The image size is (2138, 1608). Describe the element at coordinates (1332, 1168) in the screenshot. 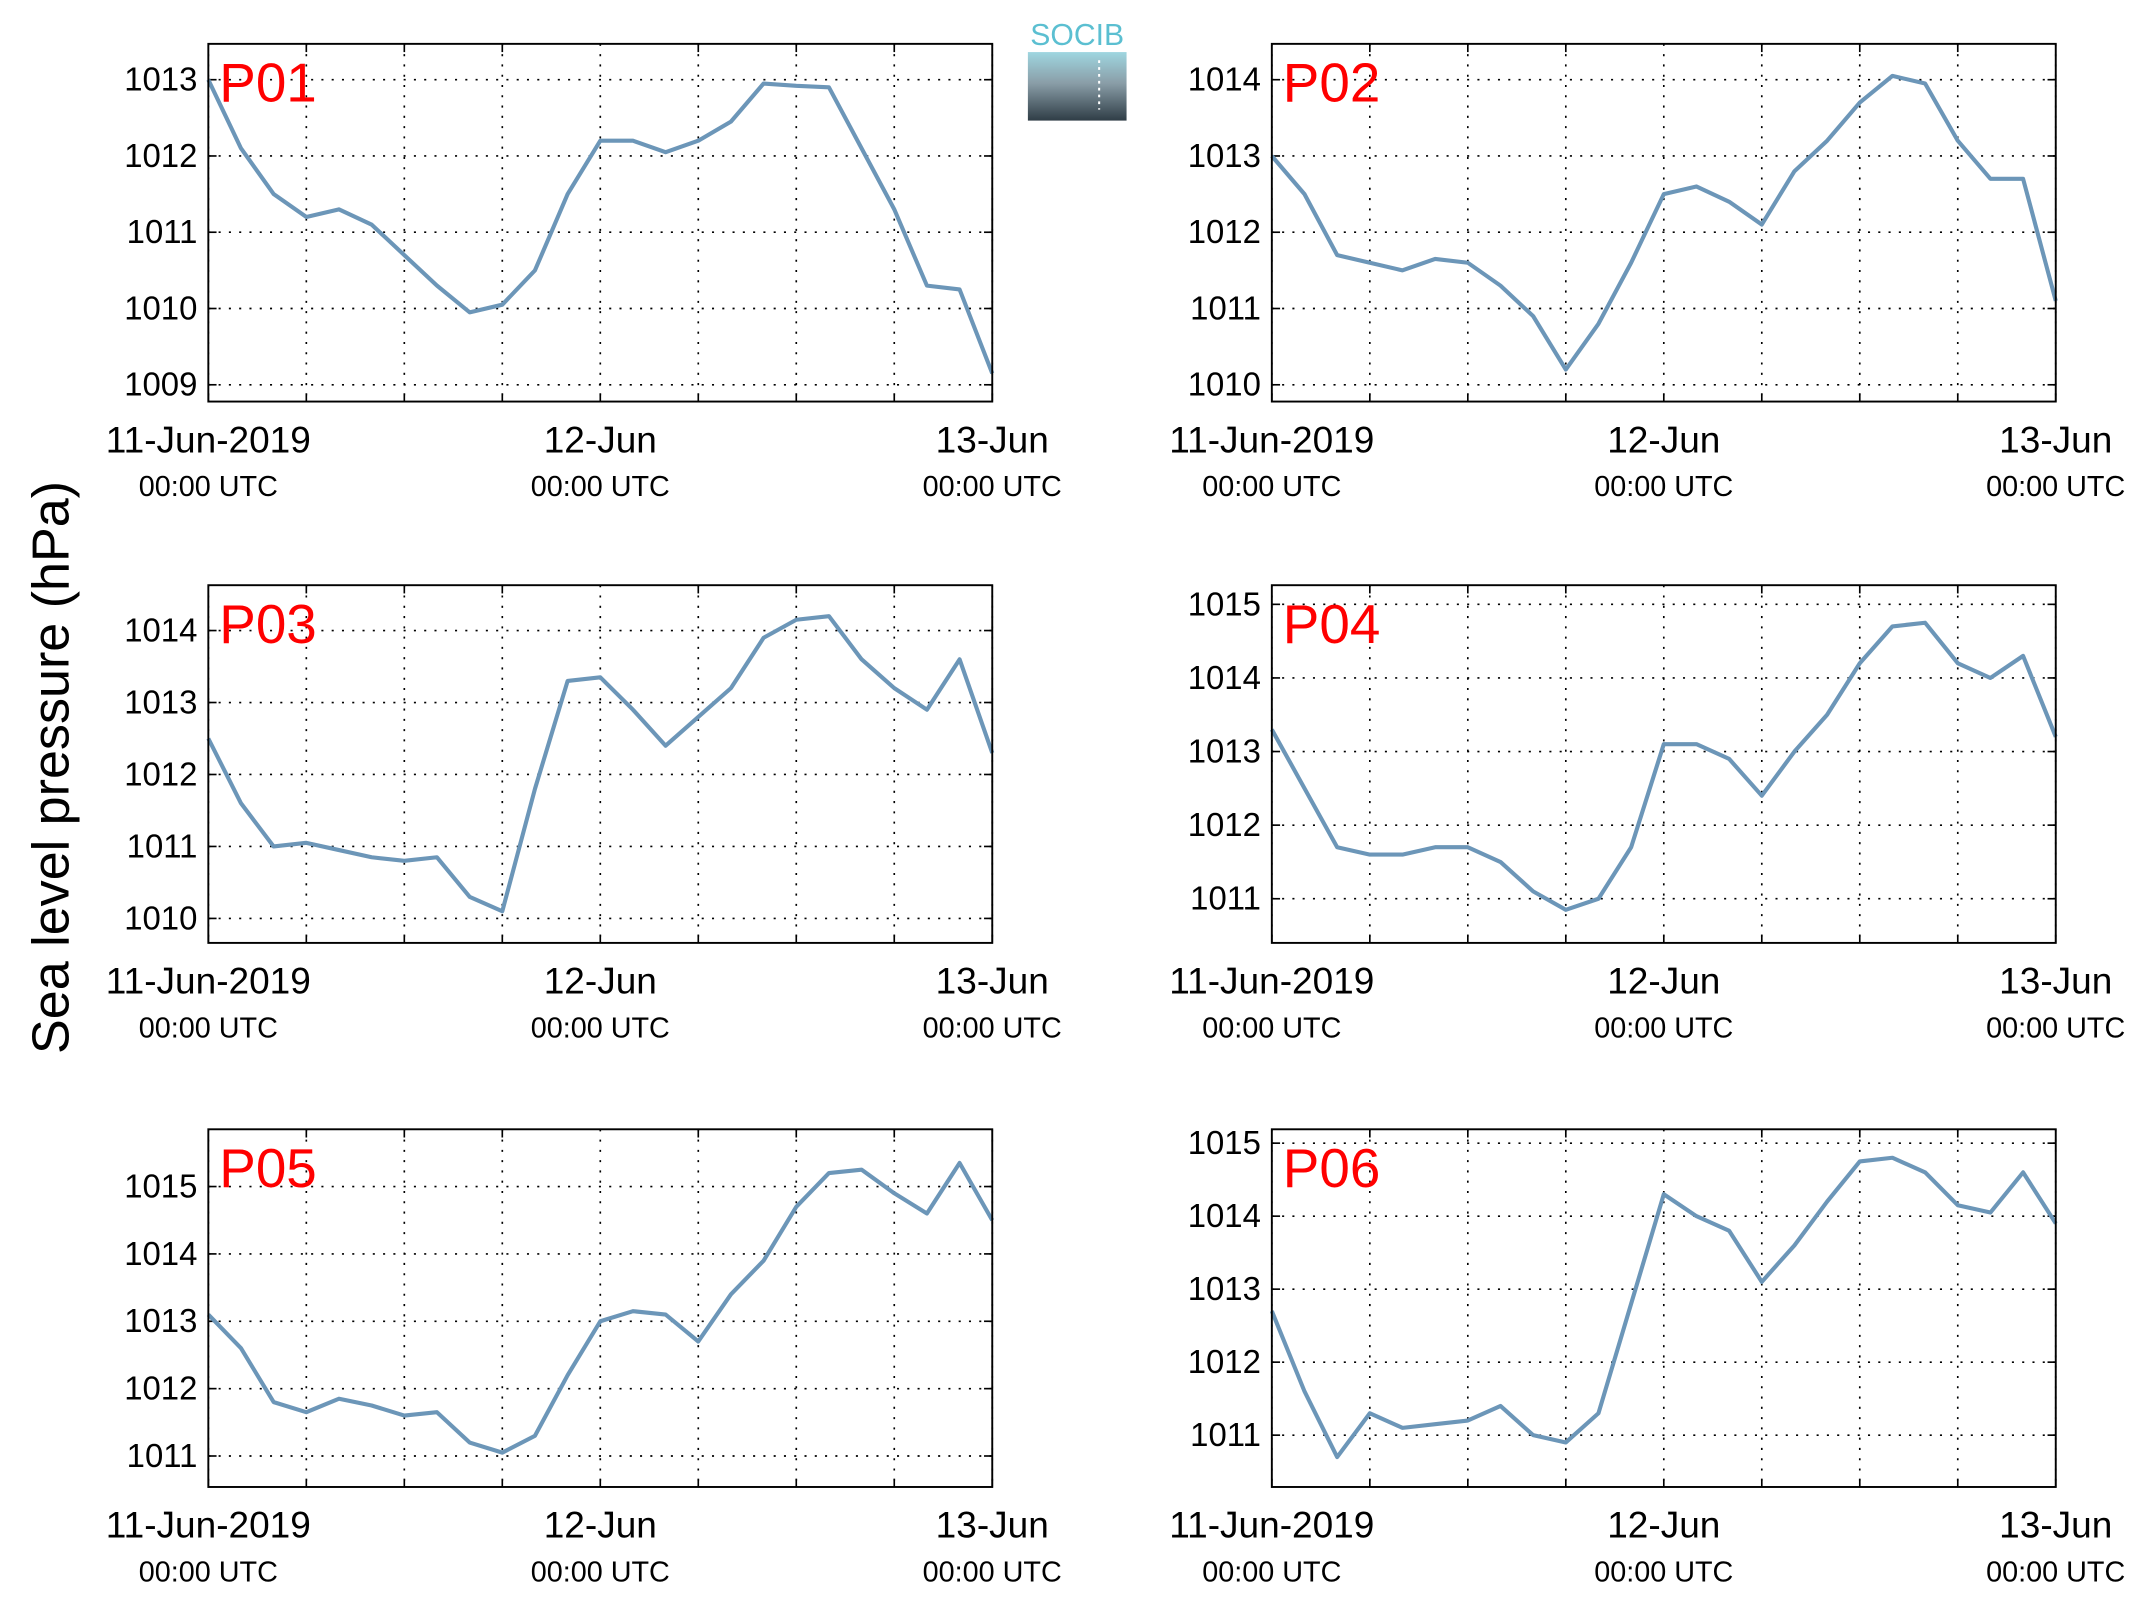

I see `panel-title: P06` at that location.